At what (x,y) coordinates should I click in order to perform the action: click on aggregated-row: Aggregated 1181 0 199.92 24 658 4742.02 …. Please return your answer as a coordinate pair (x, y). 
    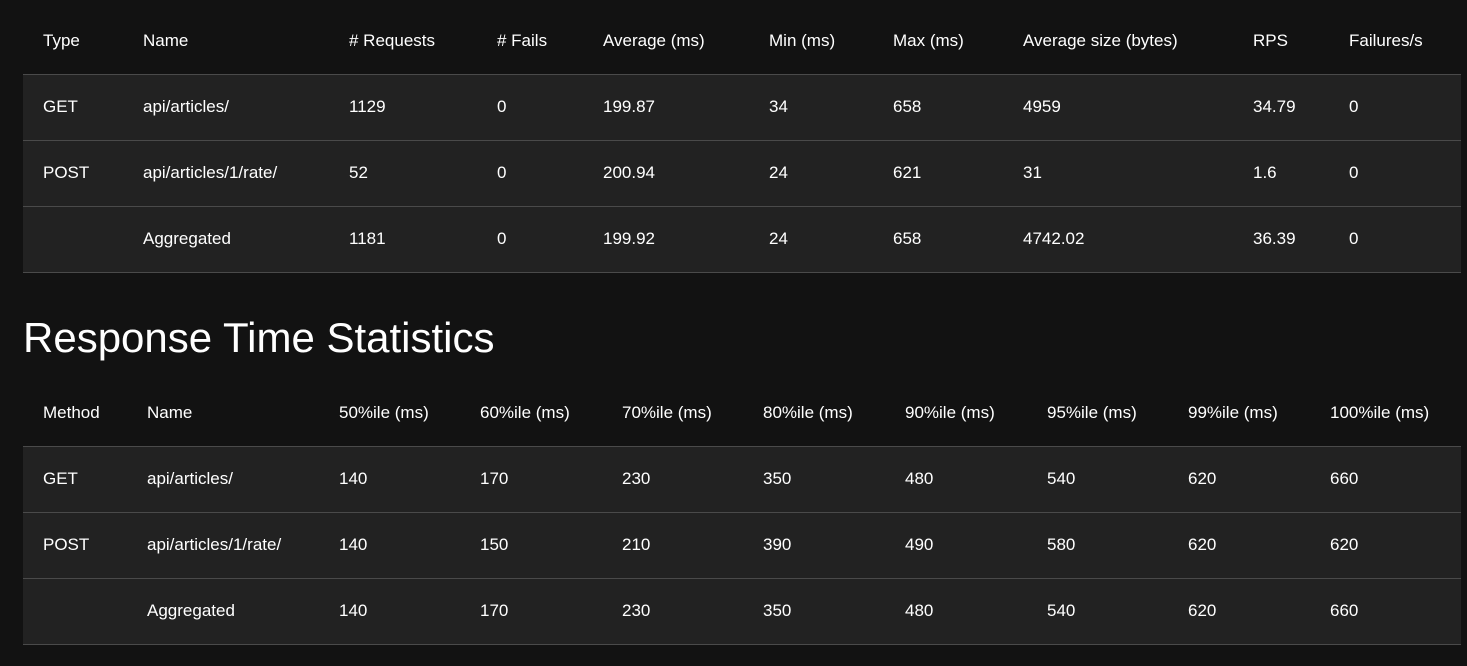
    Looking at the image, I should click on (742, 239).